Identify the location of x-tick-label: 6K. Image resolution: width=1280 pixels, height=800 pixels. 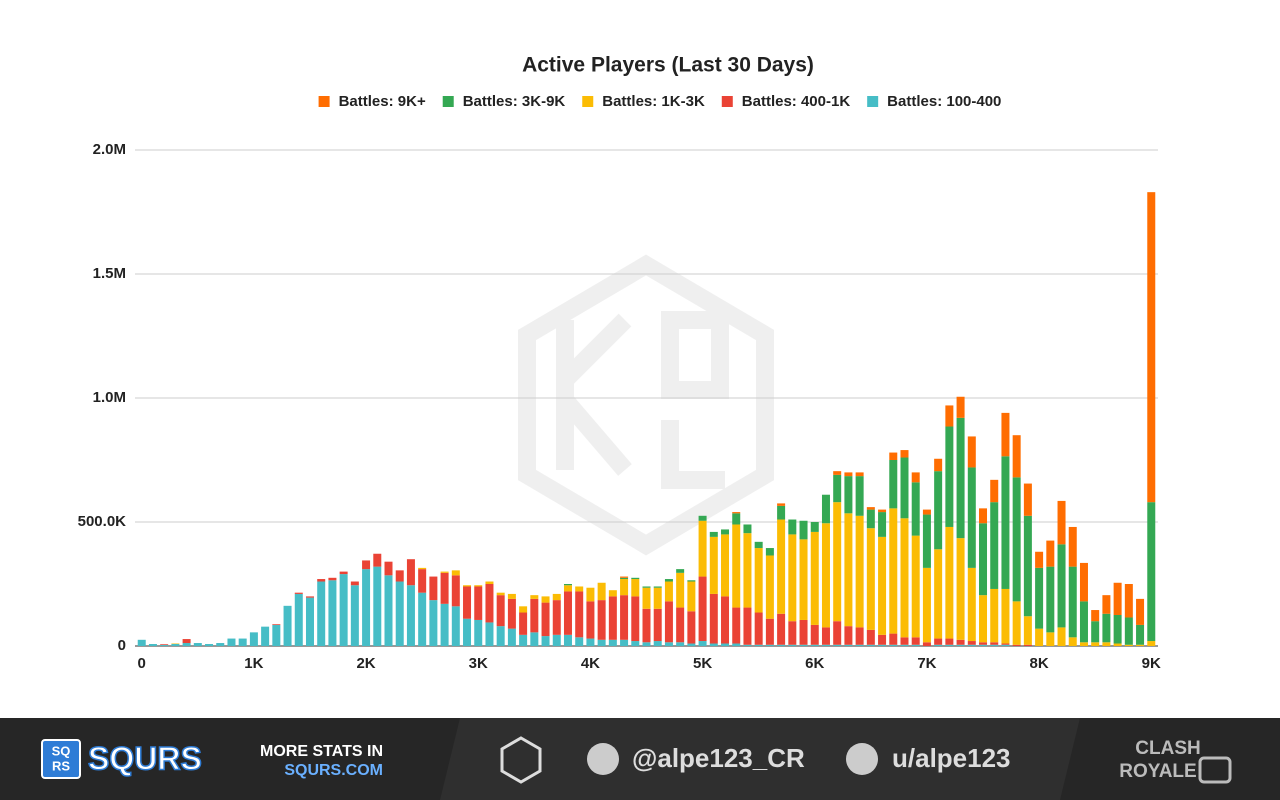
(814, 663).